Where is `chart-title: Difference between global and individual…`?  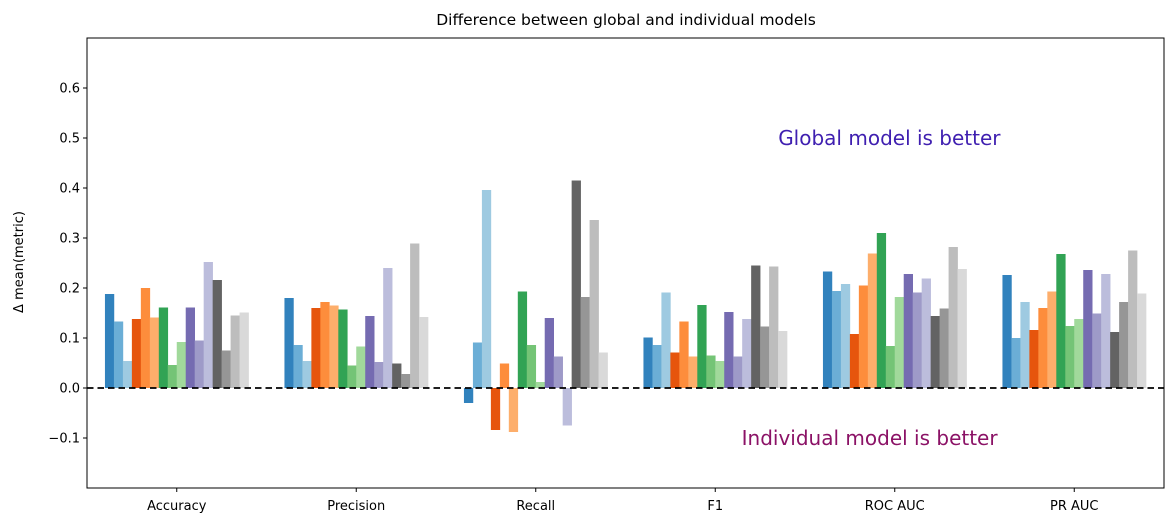 chart-title: Difference between global and individual… is located at coordinates (626, 20).